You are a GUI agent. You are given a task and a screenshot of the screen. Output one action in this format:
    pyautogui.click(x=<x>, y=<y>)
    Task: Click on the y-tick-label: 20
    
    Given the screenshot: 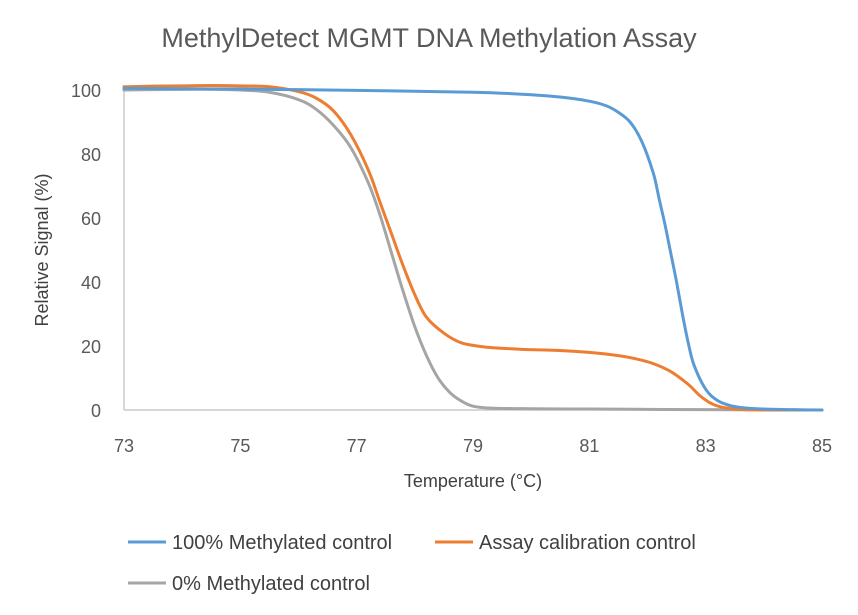 What is the action you would take?
    pyautogui.click(x=91, y=347)
    